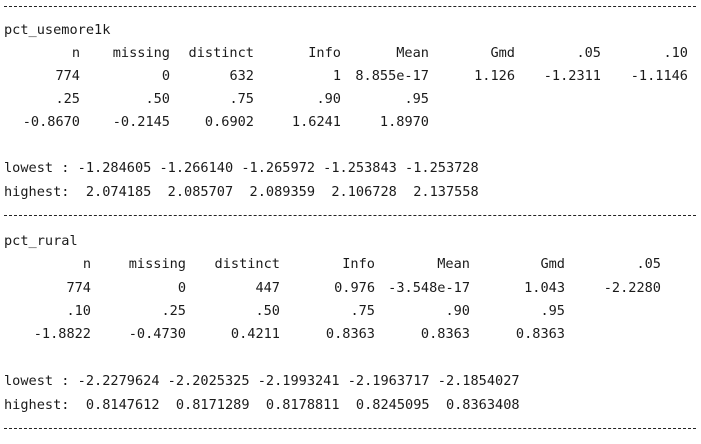  Describe the element at coordinates (494, 76) in the screenshot. I see `stat-value-gmd: 1.126` at that location.